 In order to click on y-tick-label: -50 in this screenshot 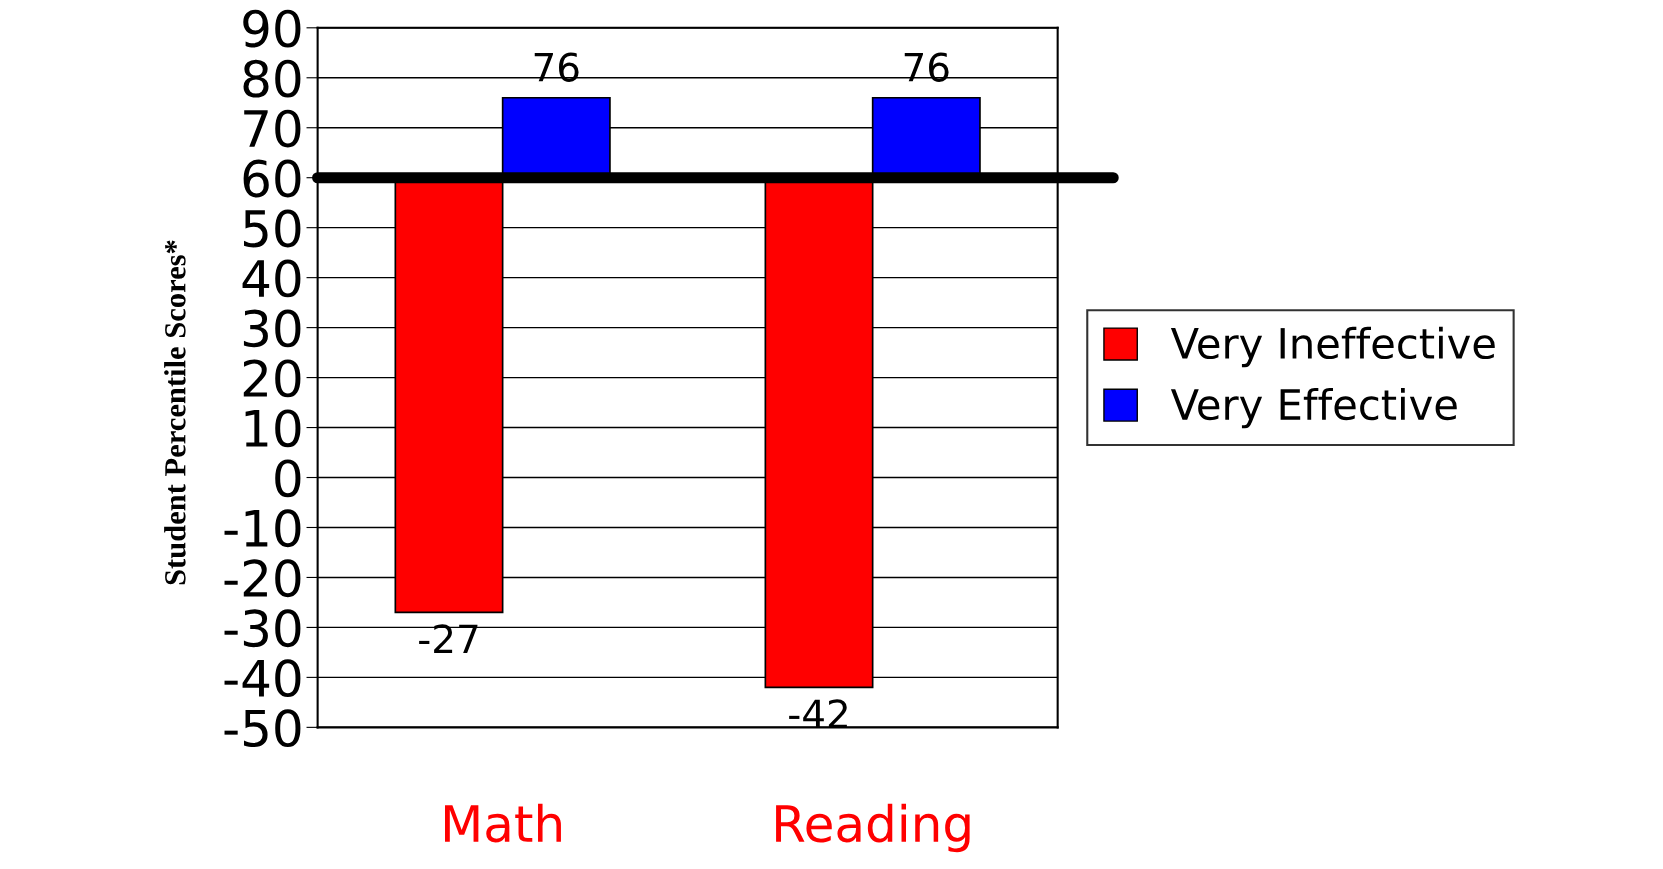, I will do `click(262, 728)`.